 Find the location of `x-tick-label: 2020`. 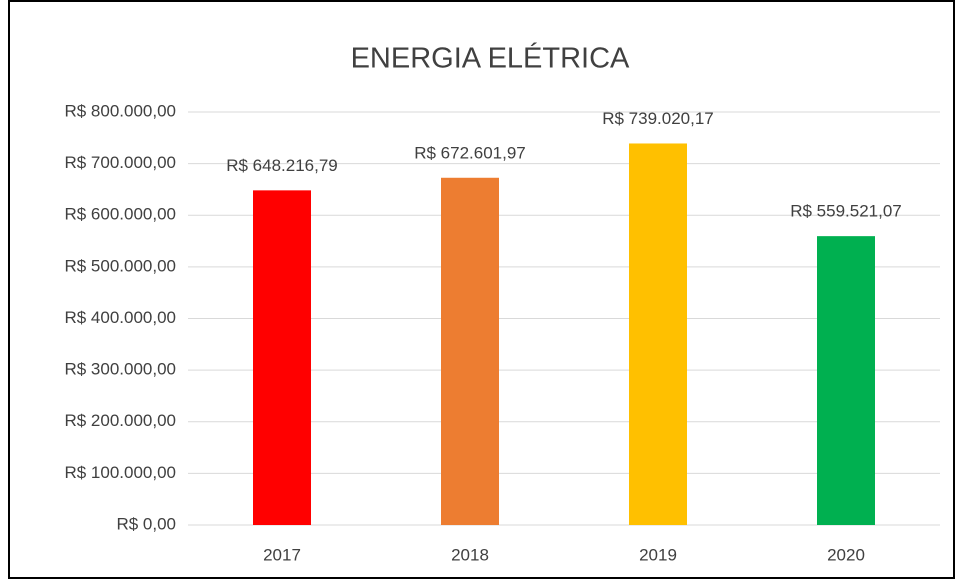

x-tick-label: 2020 is located at coordinates (846, 554).